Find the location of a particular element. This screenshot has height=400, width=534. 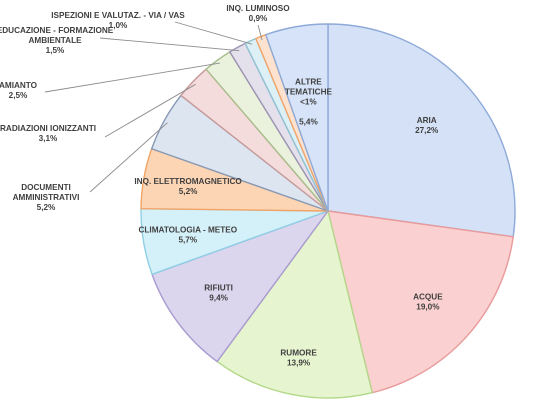

slice-label: ACQUE 19,0% is located at coordinates (428, 301).